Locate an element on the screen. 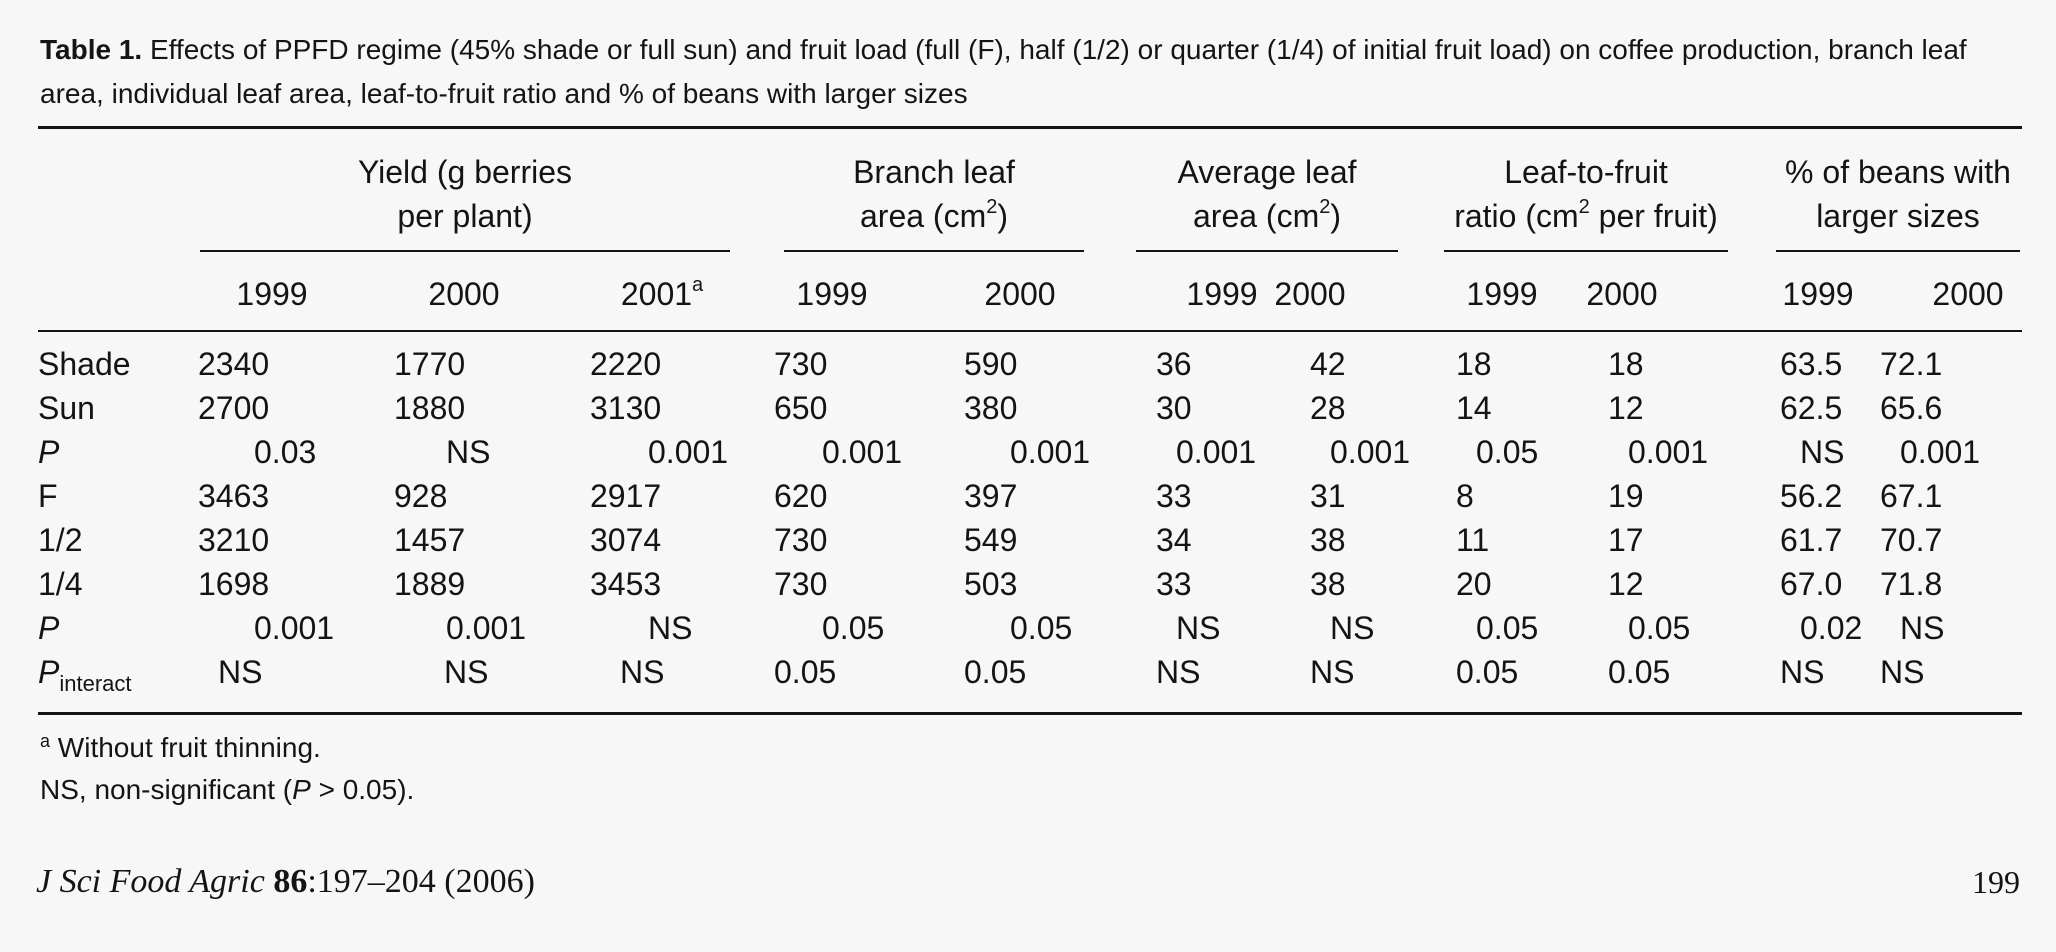 This screenshot has height=952, width=2056. row-label: 1/4 is located at coordinates (60, 584).